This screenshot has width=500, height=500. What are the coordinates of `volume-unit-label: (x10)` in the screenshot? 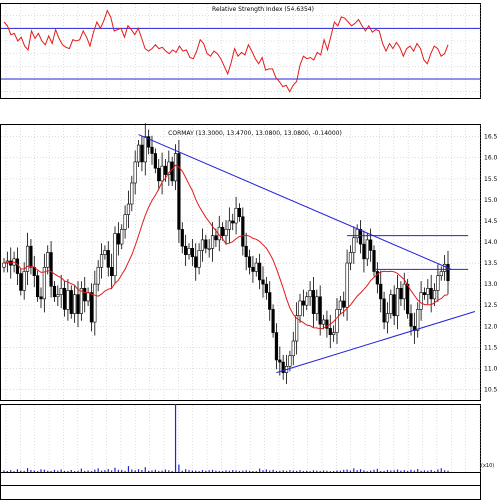 It's located at (487, 466).